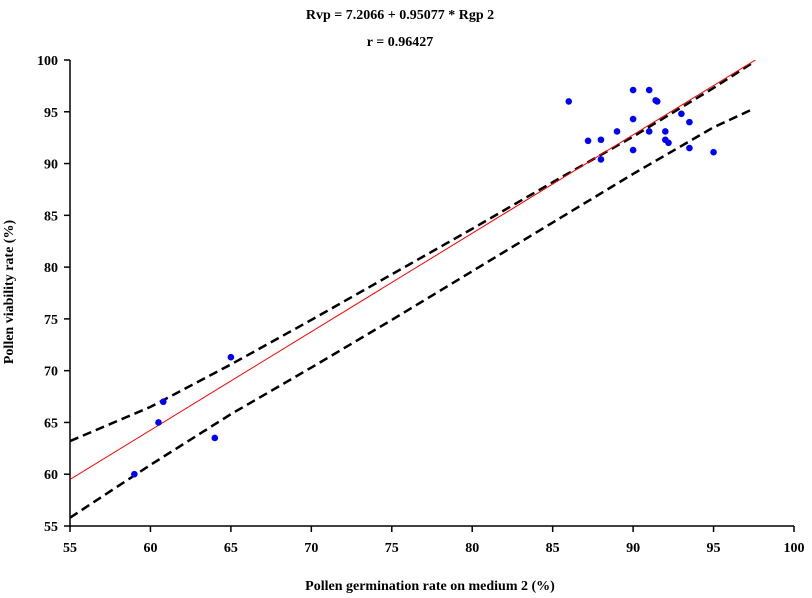 Image resolution: width=812 pixels, height=598 pixels. I want to click on y-tick-label-95: 95, so click(51, 113).